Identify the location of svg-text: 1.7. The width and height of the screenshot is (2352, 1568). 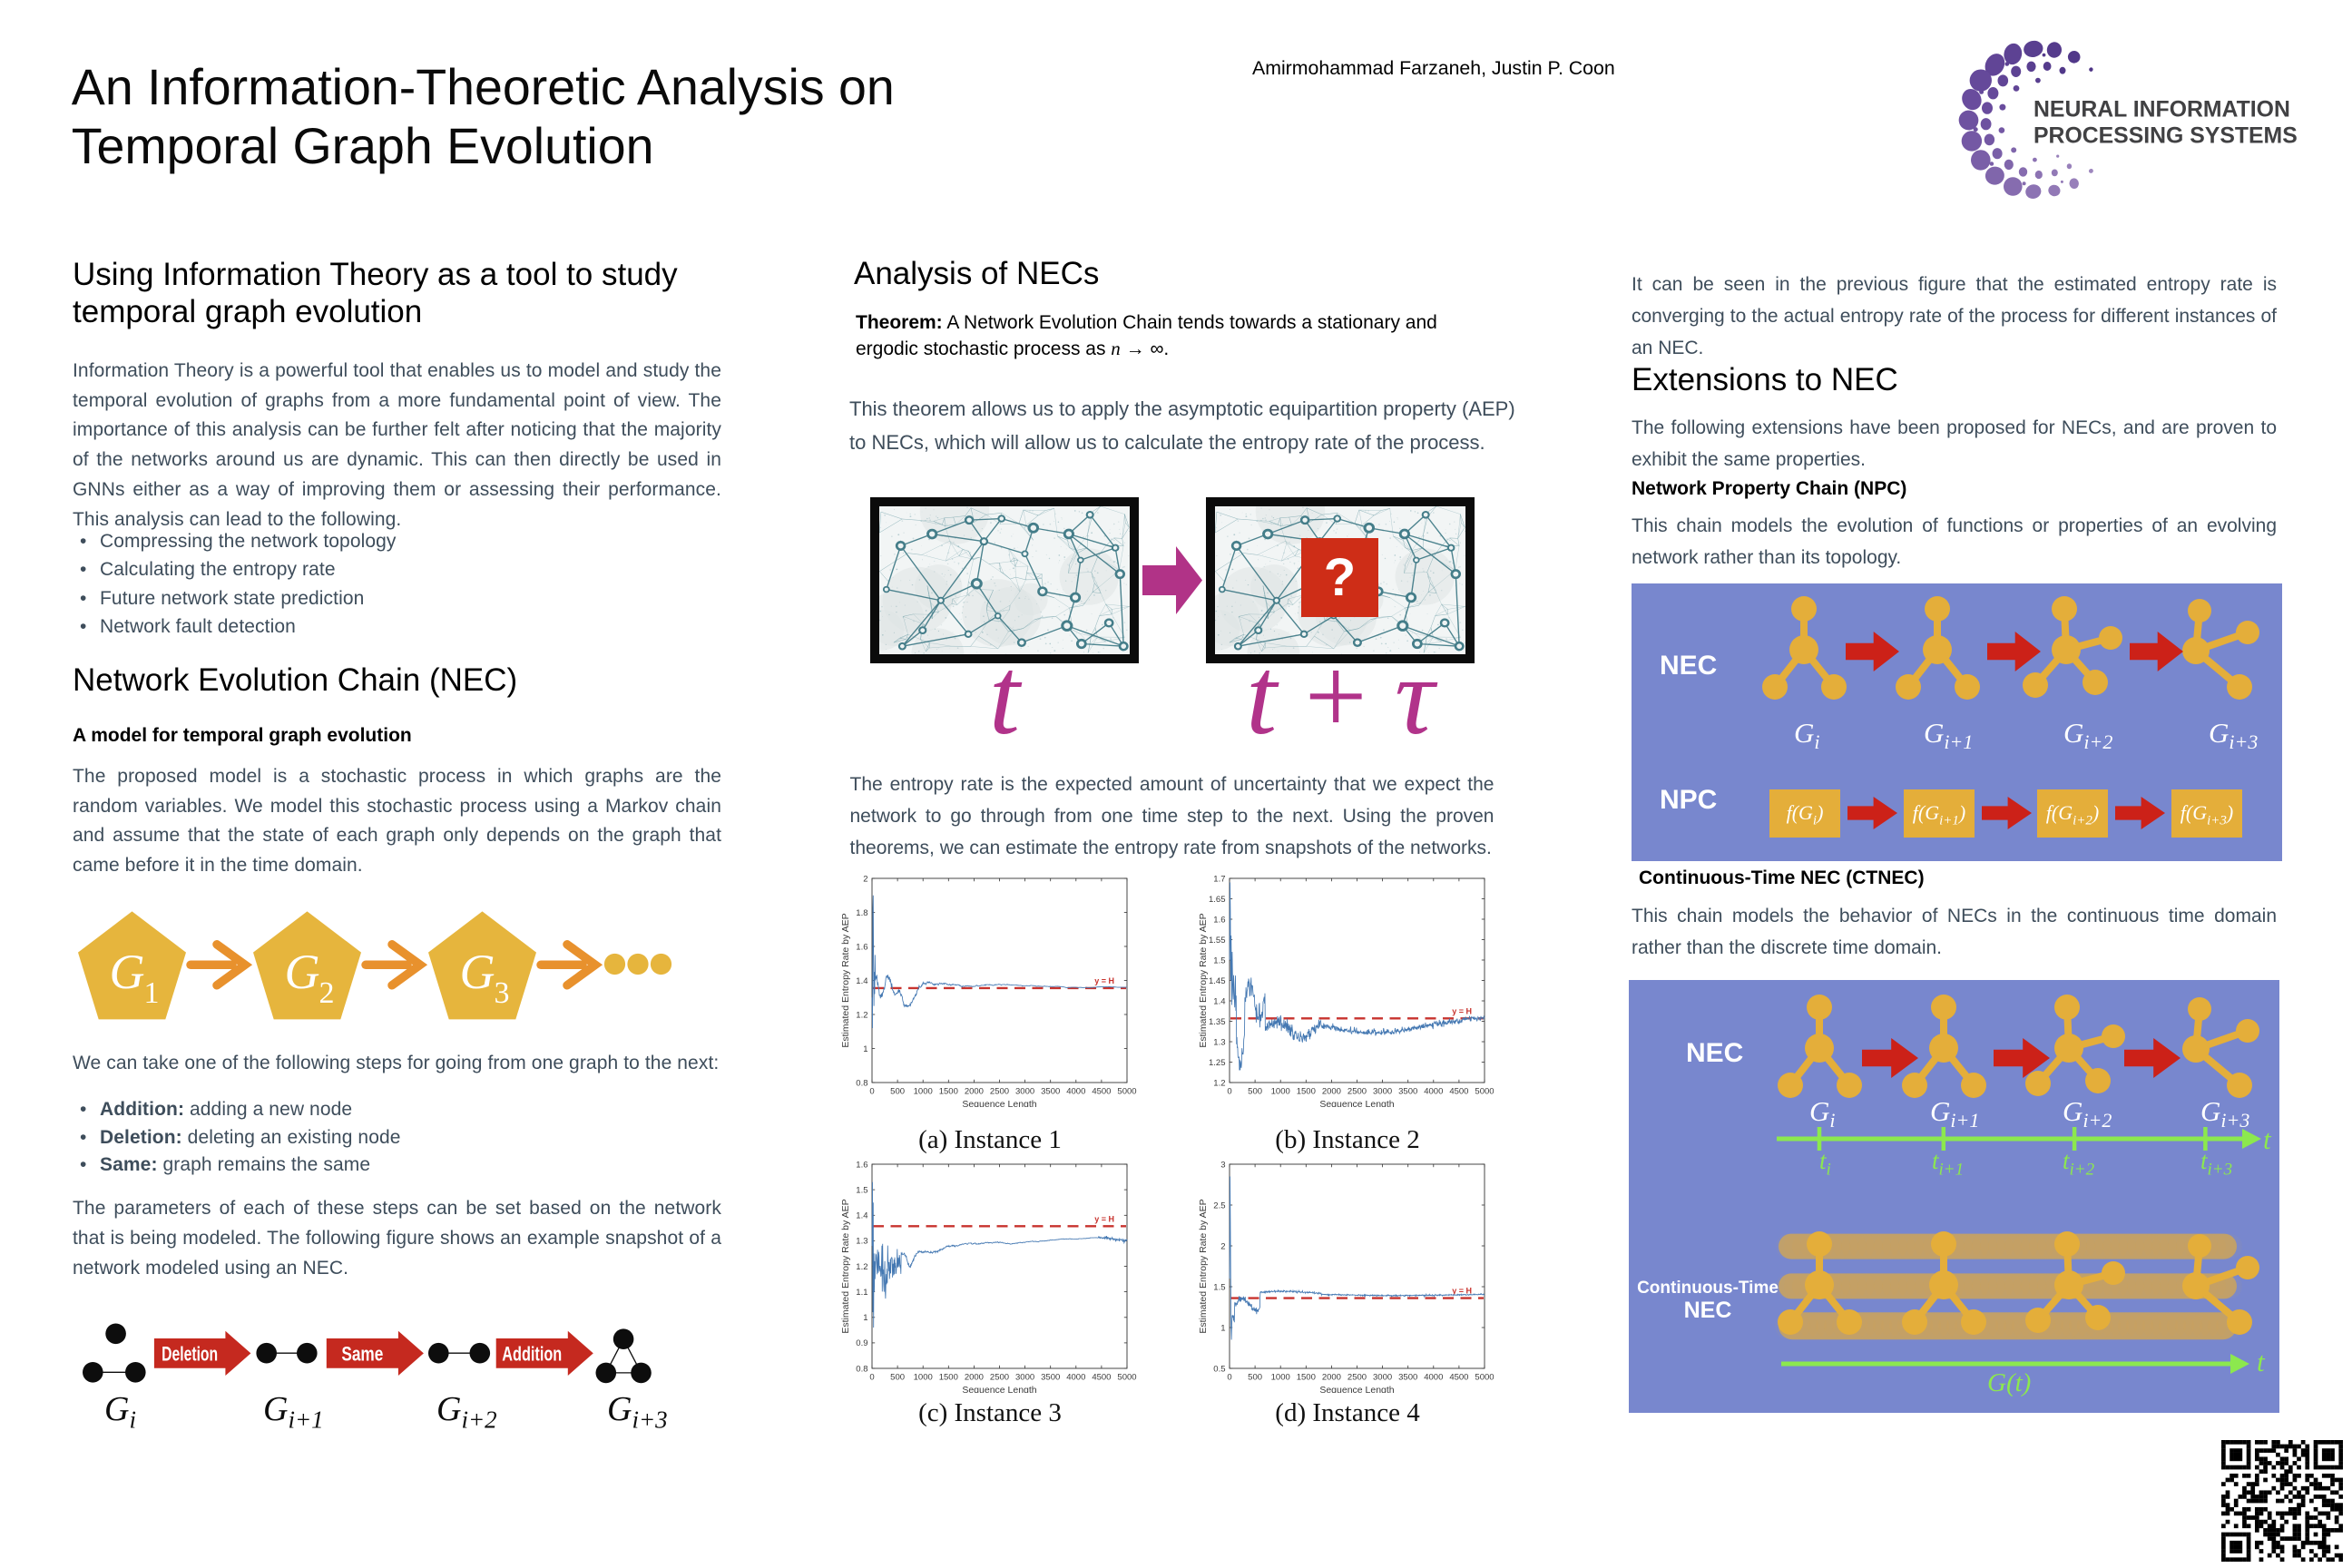
(1219, 879).